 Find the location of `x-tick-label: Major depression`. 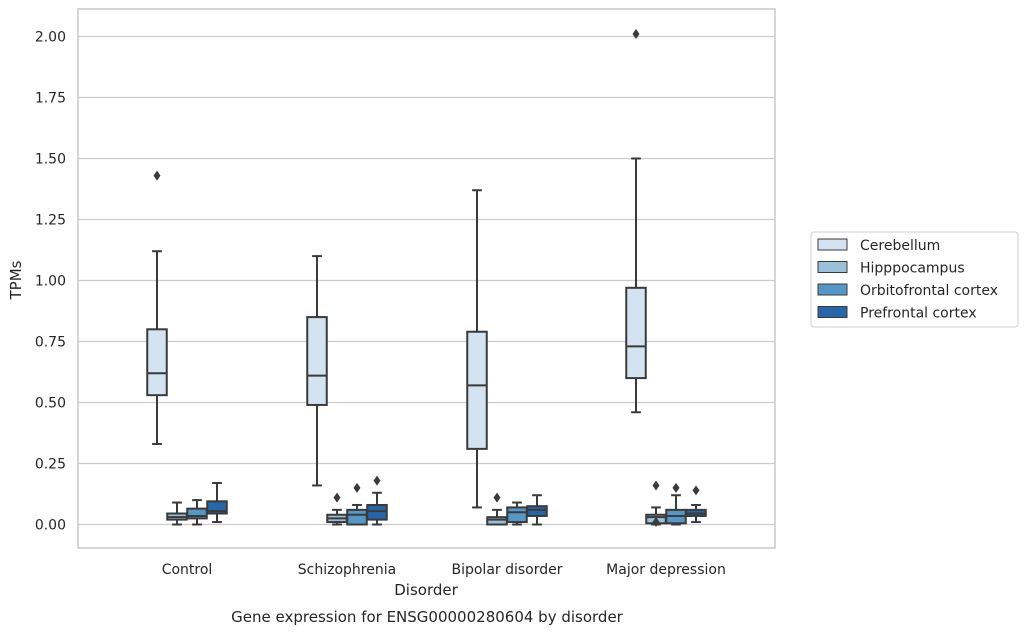

x-tick-label: Major depression is located at coordinates (666, 570).